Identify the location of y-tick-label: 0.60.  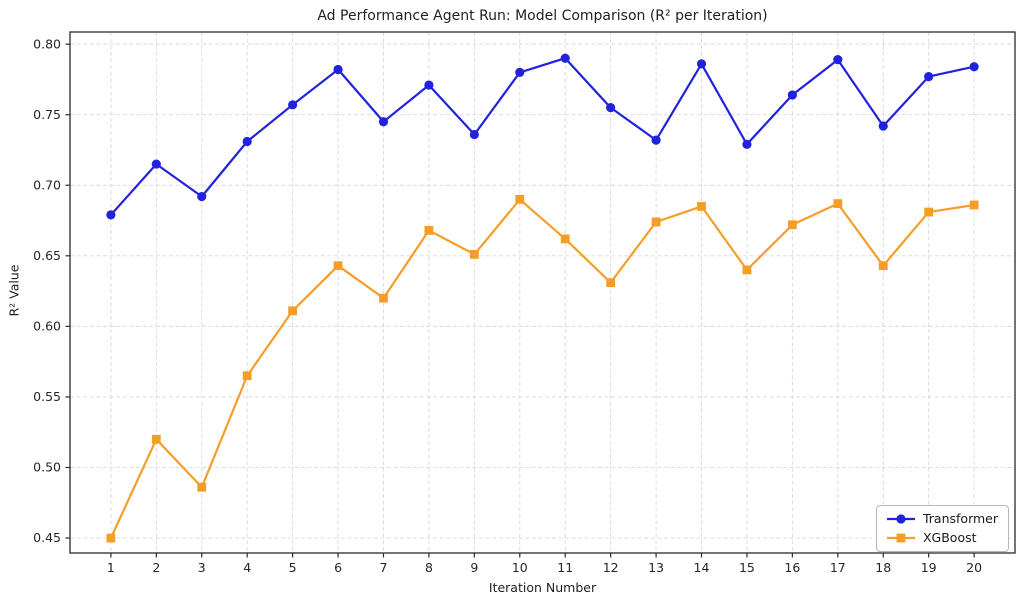
(47, 326).